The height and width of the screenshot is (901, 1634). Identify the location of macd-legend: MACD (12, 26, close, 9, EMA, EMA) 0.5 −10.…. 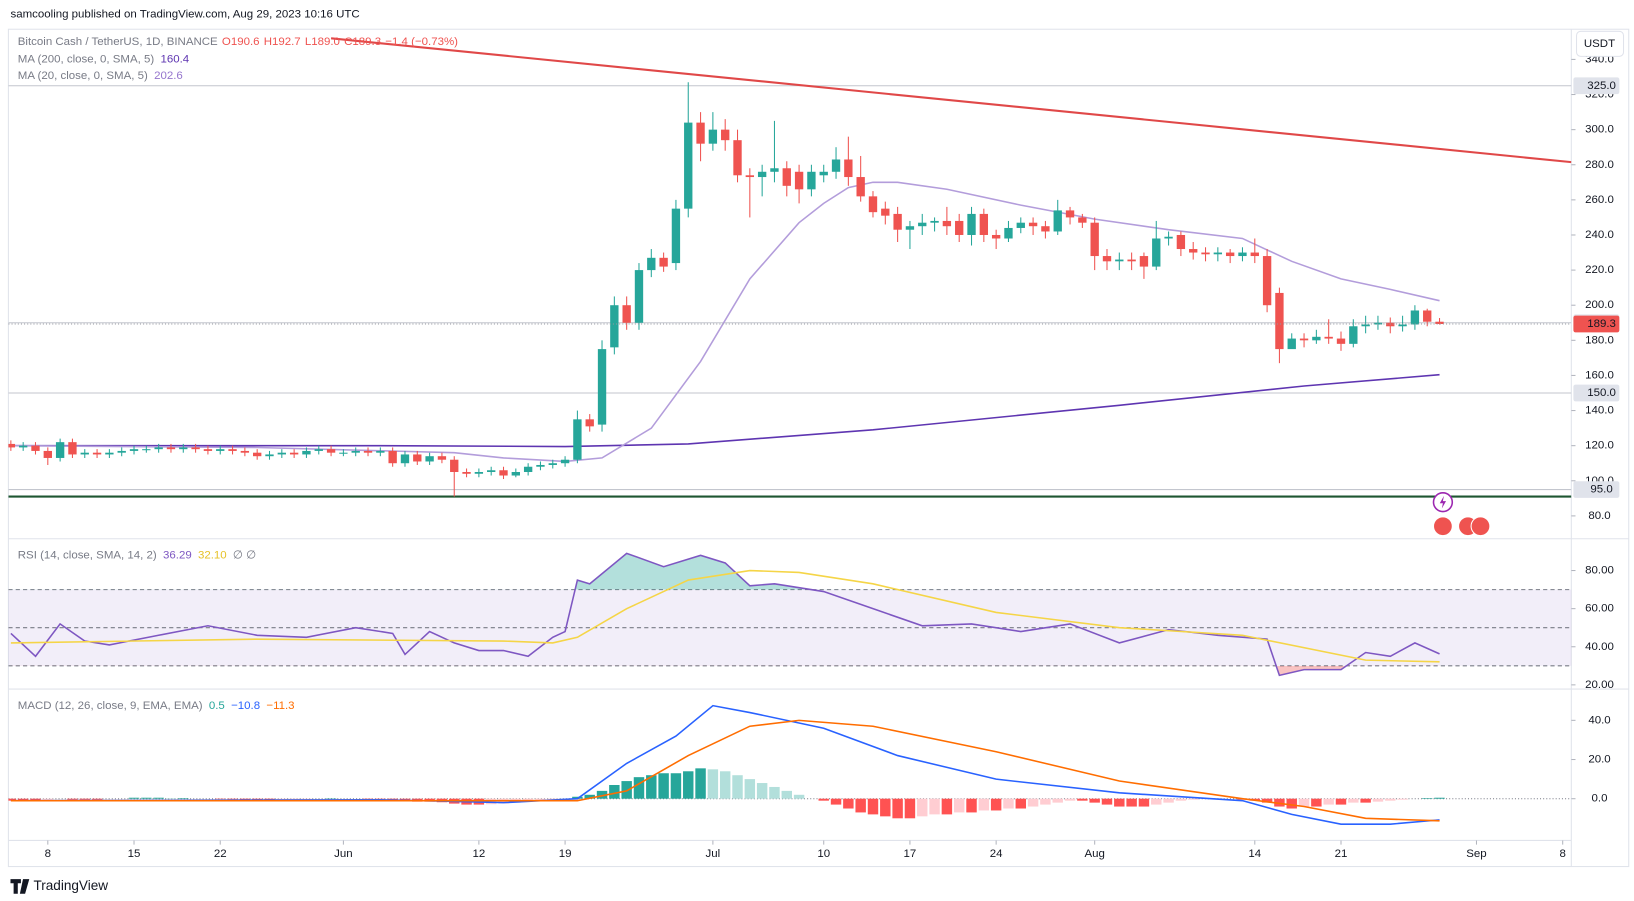
(156, 706).